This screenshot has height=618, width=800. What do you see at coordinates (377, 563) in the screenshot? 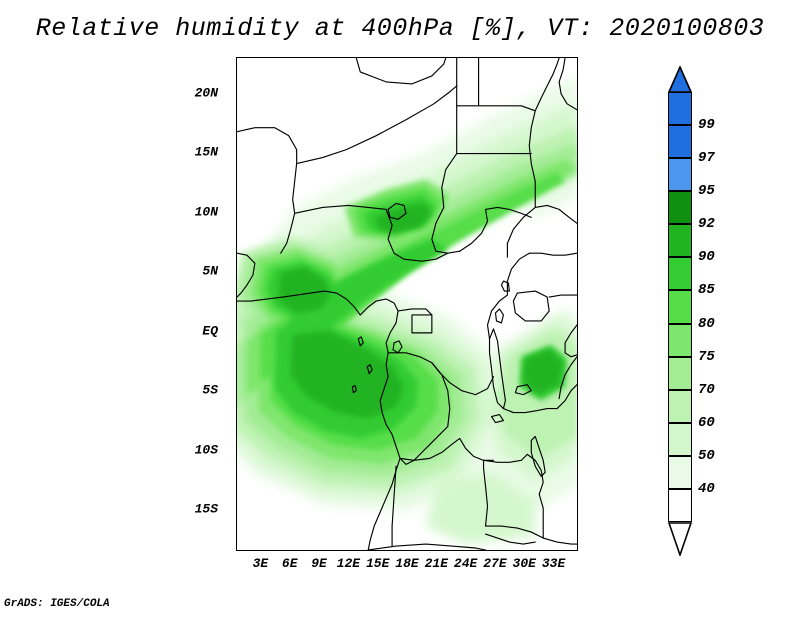
I see `x-axis-label: 15E` at bounding box center [377, 563].